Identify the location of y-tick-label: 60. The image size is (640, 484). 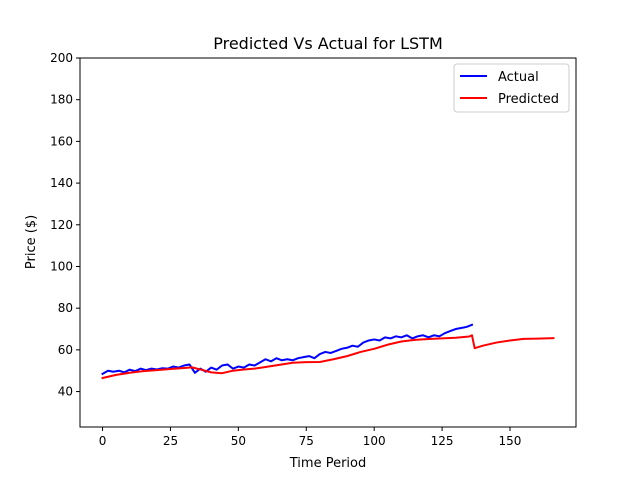
(65, 350).